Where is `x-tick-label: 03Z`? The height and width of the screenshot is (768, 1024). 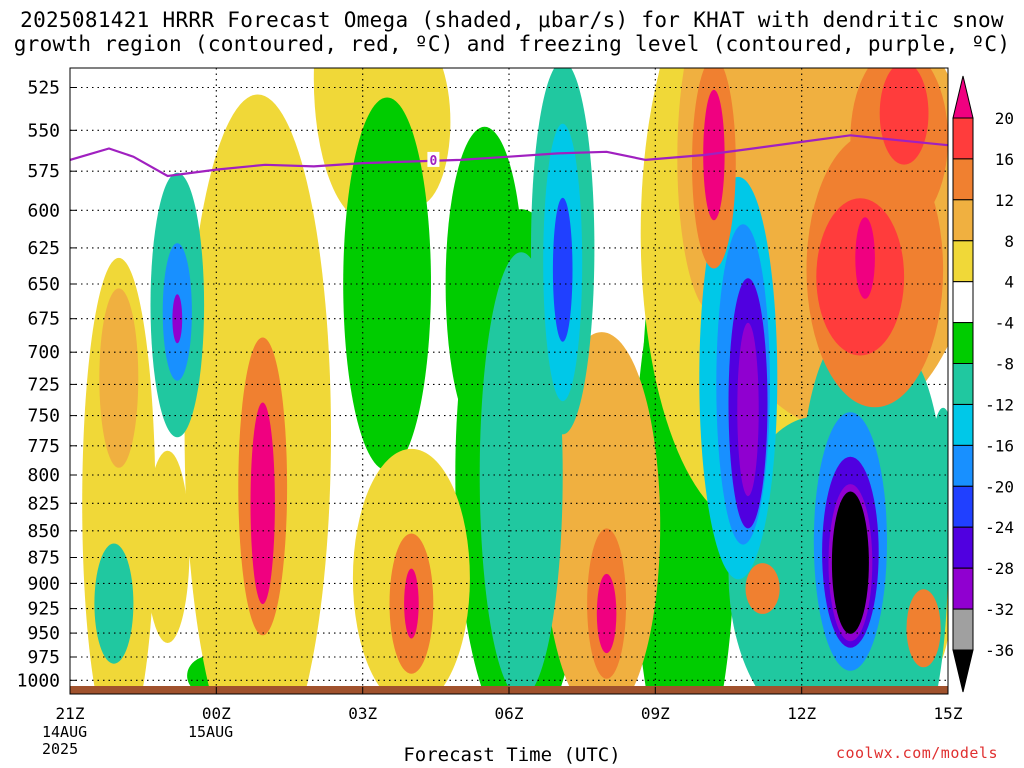
x-tick-label: 03Z is located at coordinates (362, 713).